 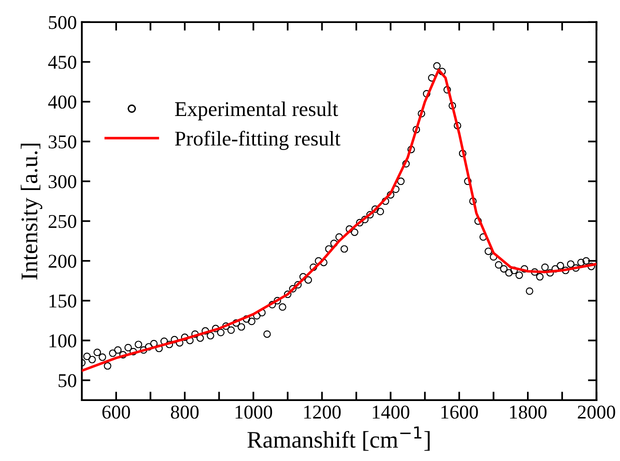 I want to click on y-tick-label: 100, so click(x=63, y=341).